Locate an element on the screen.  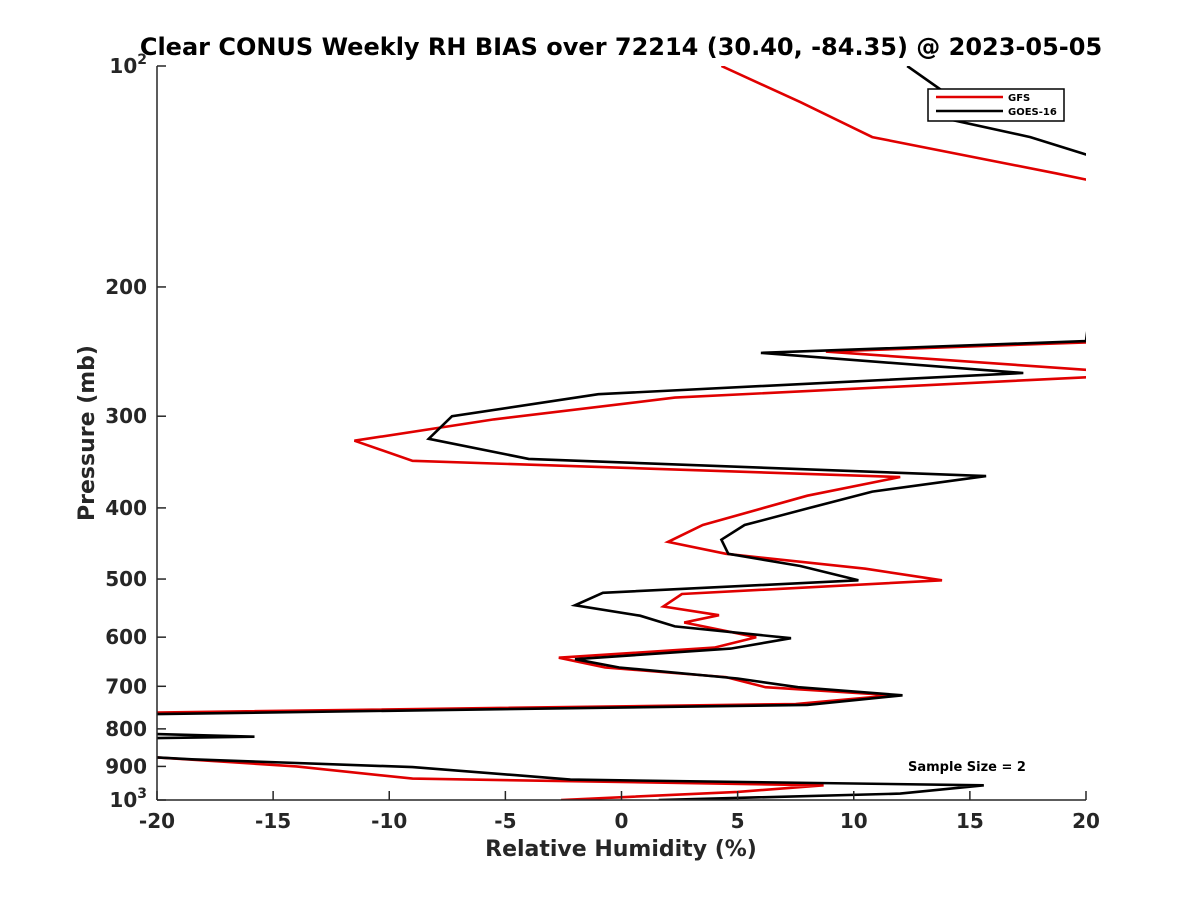
x-tick-label: -15 is located at coordinates (273, 821).